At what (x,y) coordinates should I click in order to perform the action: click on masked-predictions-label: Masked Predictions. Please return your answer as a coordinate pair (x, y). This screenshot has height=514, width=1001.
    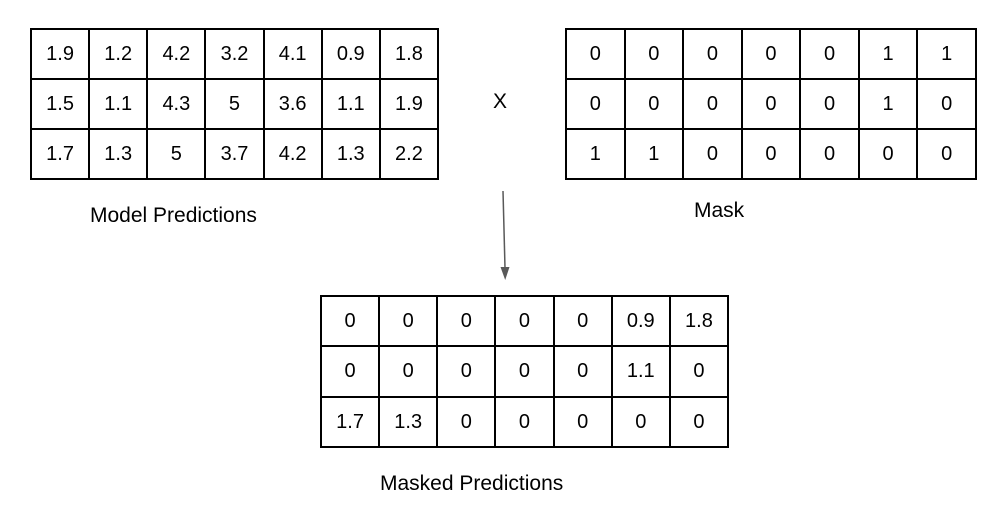
    Looking at the image, I should click on (472, 483).